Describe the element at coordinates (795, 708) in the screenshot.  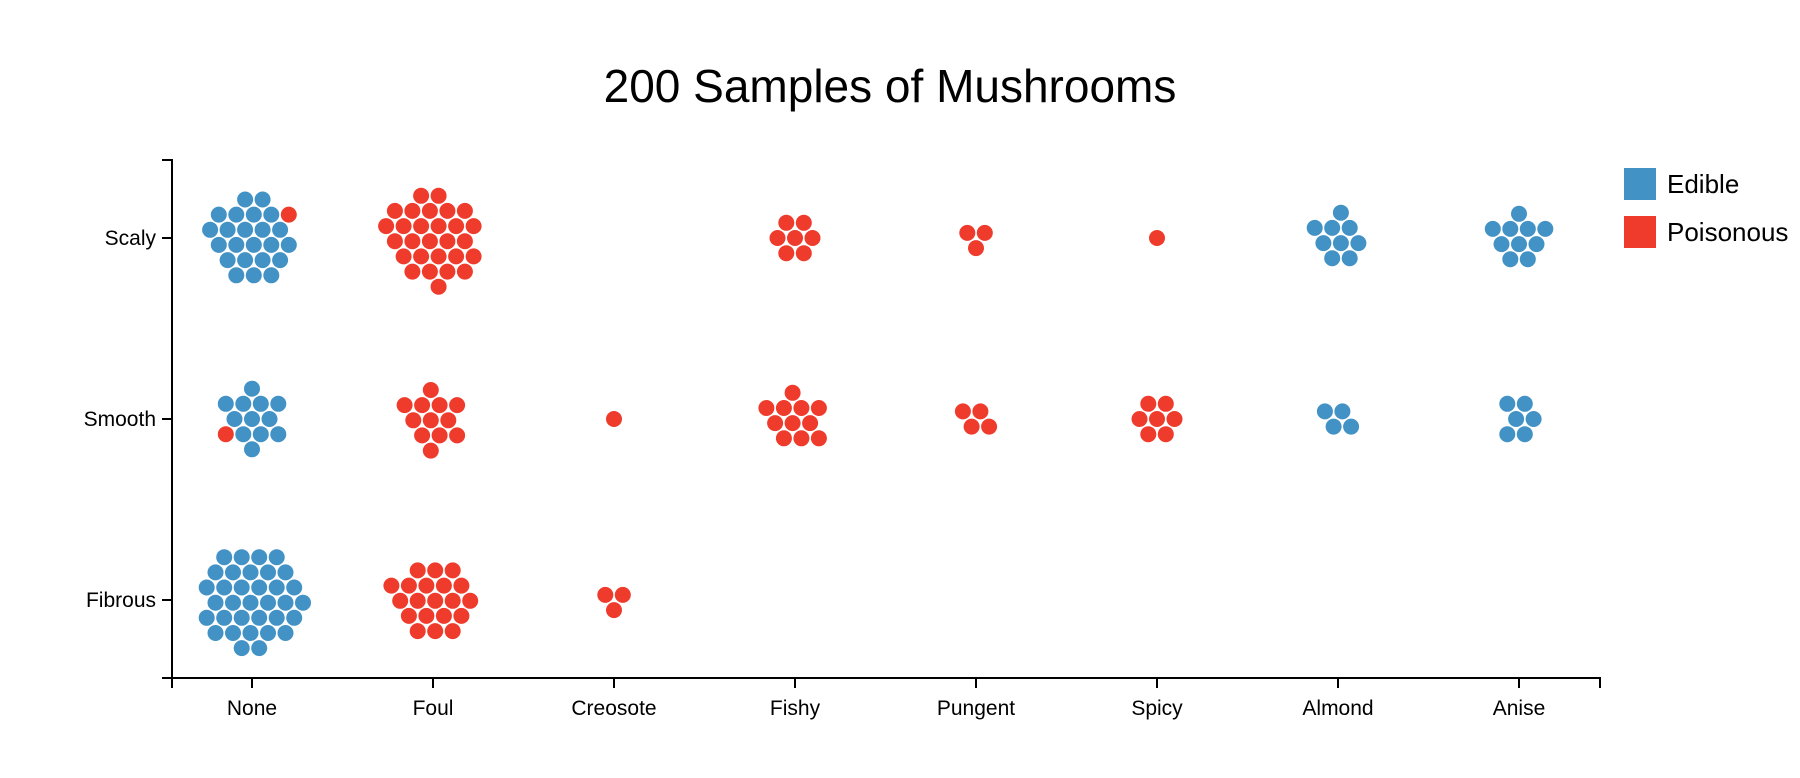
I see `x-tick-label: Fishy` at that location.